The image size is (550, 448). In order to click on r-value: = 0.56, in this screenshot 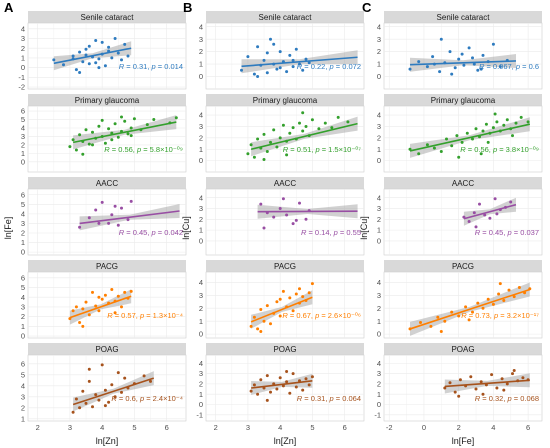, I will do `click(123, 149)`.